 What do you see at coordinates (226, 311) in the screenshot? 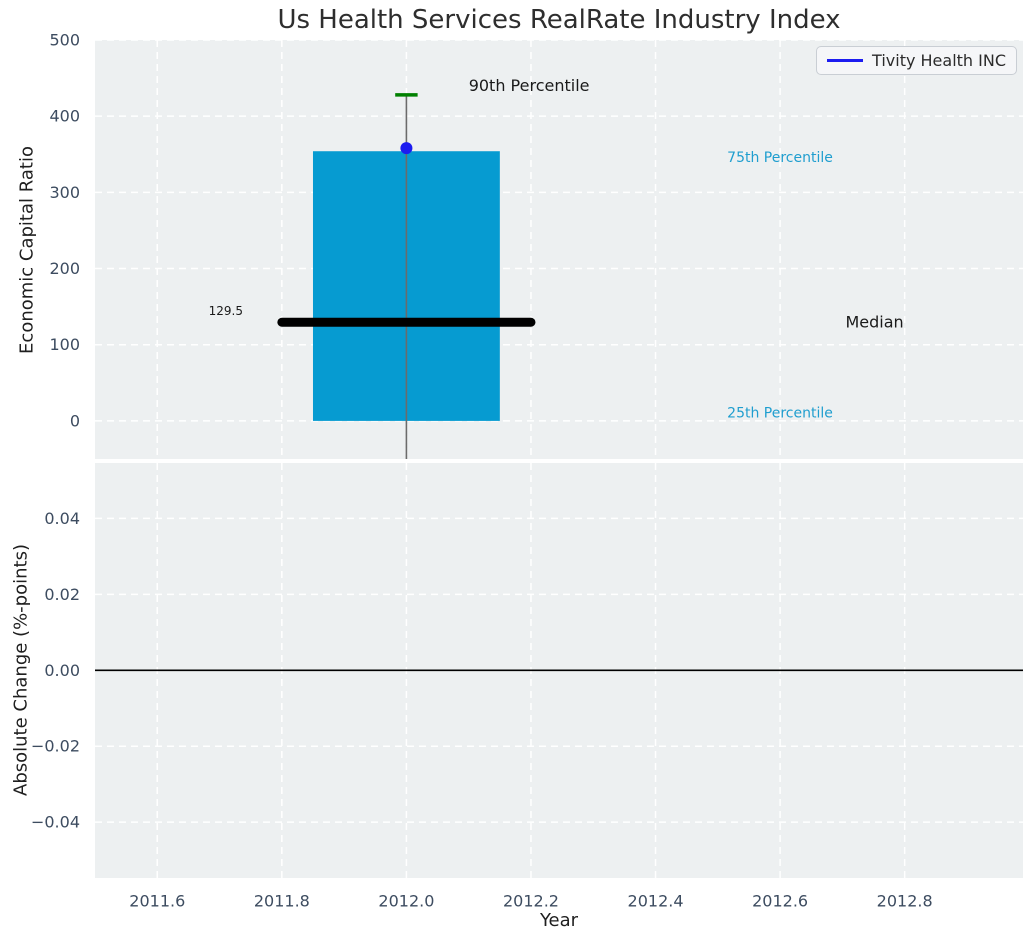
I see `annotation: 129.5` at bounding box center [226, 311].